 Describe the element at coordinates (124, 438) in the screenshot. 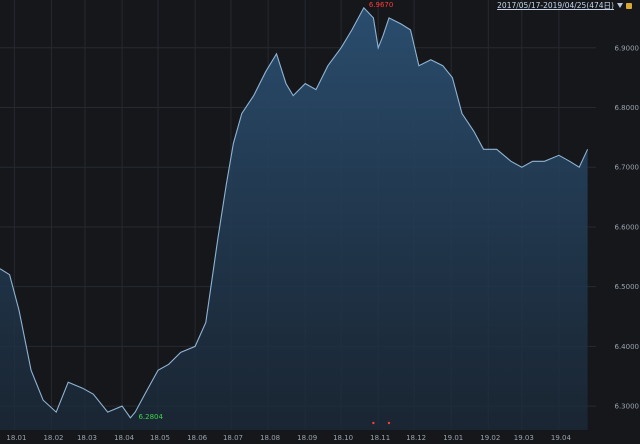

I see `x-tick-label: 18.04` at that location.